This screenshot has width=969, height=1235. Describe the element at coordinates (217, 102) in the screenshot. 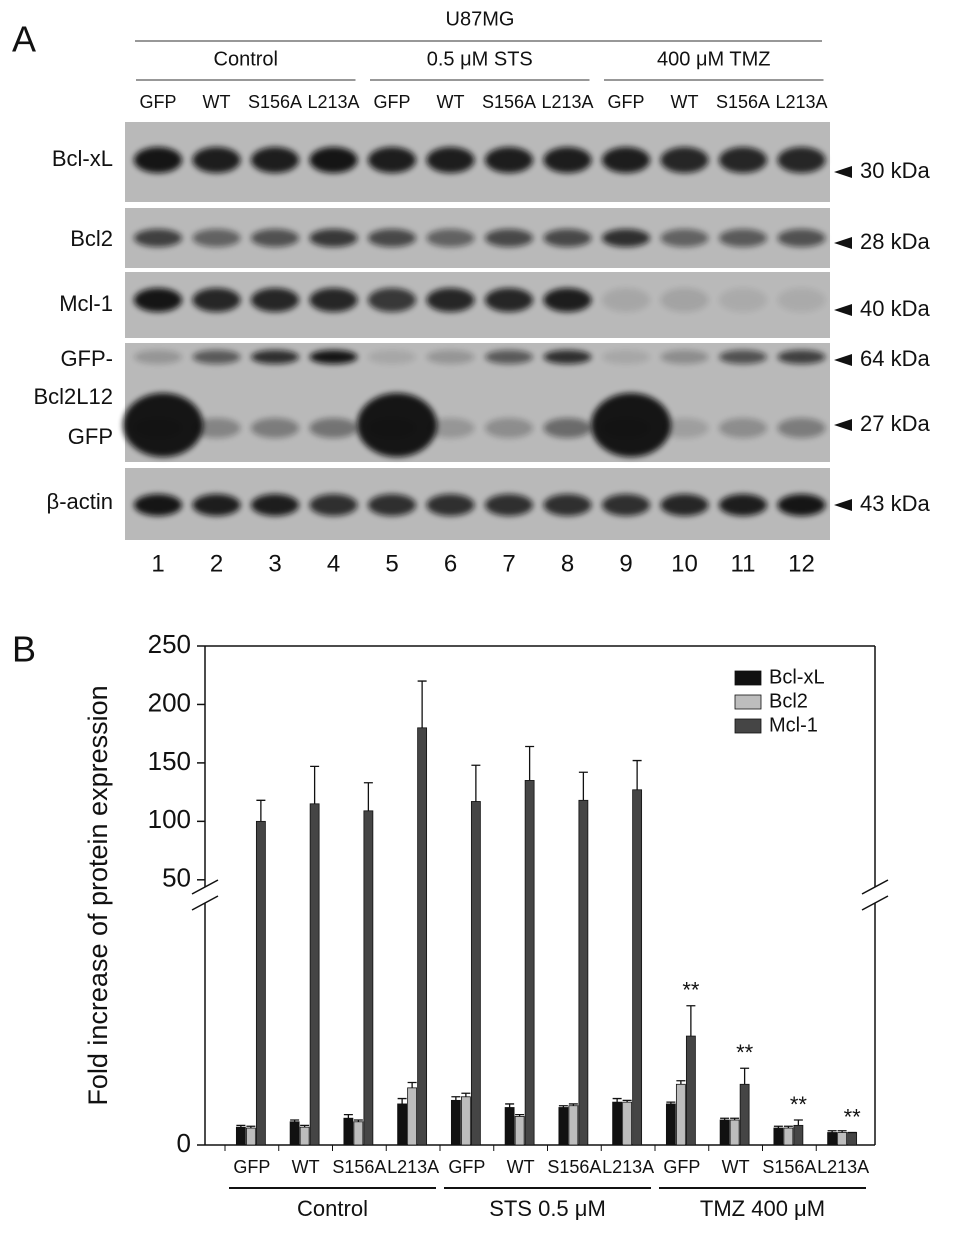

I see `lane-label: WT` at that location.